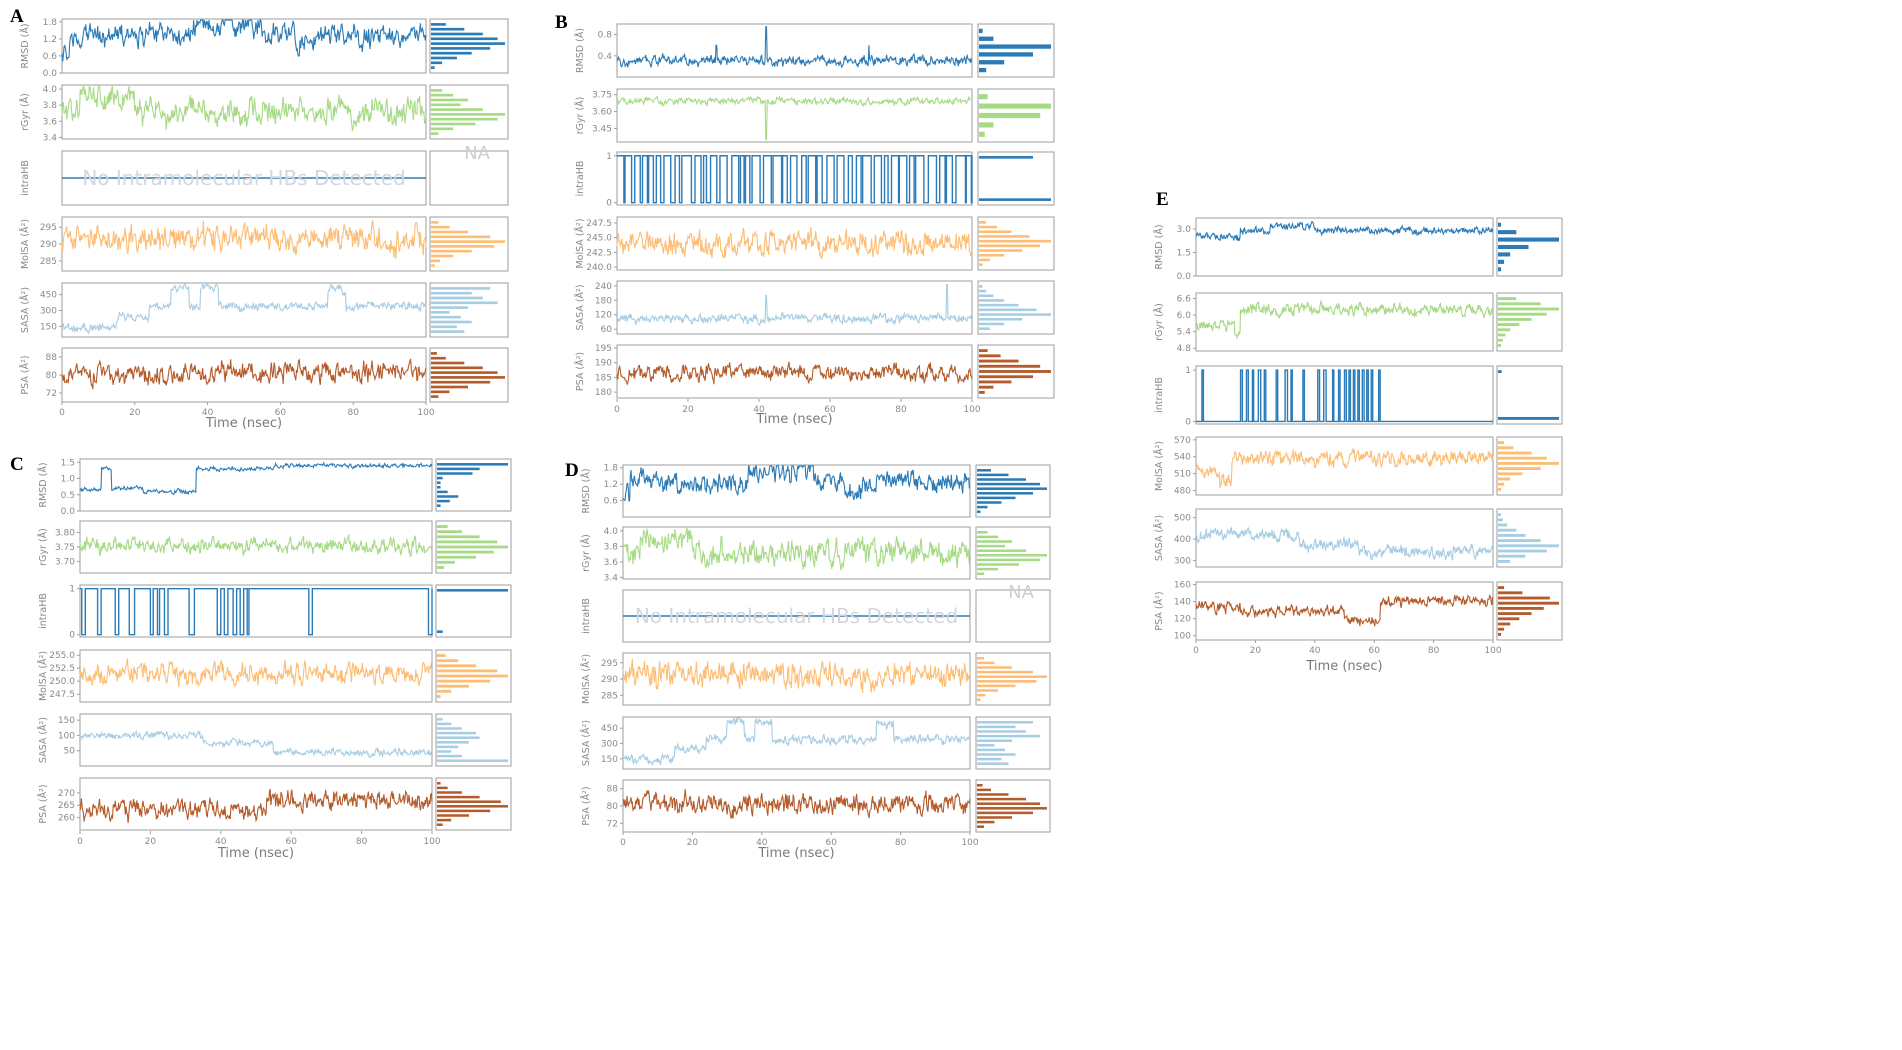 The image size is (1902, 1050). Describe the element at coordinates (1182, 475) in the screenshot. I see `y-tick-label: 510` at that location.